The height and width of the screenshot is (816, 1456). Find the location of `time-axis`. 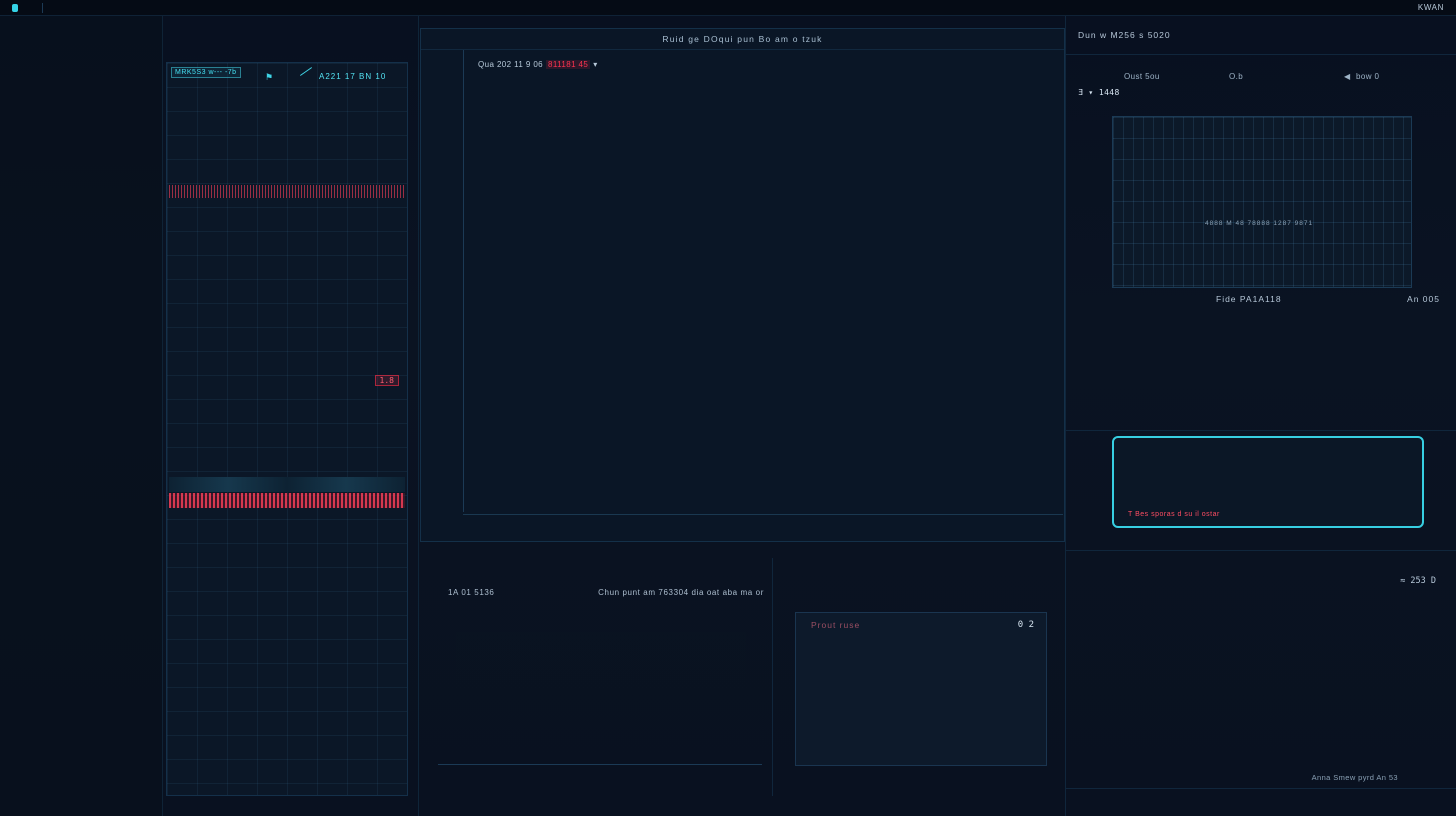

time-axis is located at coordinates (763, 525).